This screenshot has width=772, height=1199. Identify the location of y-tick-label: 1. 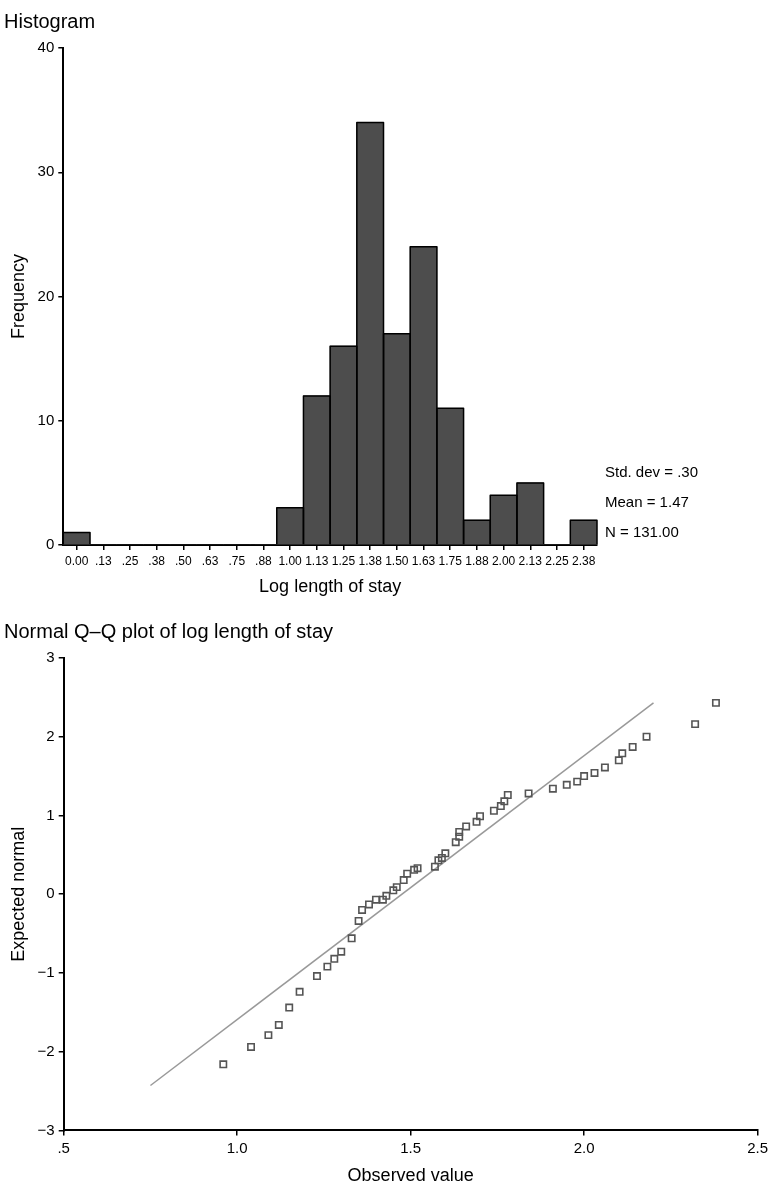
(50, 814).